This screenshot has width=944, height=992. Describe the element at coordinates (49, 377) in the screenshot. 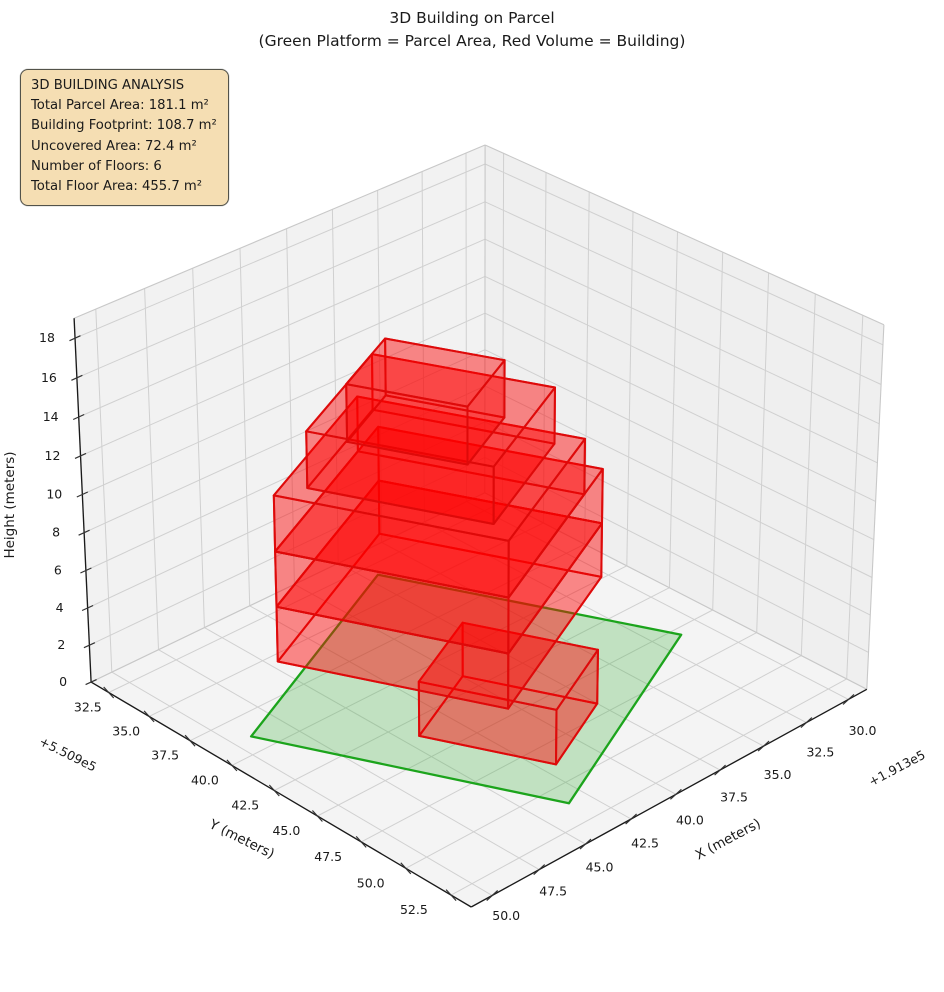

I see `z-tick-label: 16` at that location.